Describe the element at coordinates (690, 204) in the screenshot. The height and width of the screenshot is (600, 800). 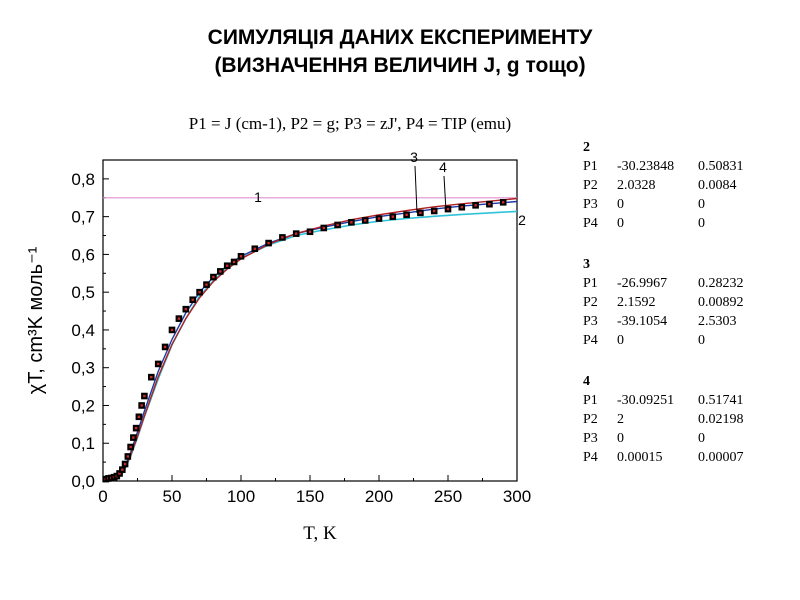
I see `fit-row: P3 0 0` at that location.